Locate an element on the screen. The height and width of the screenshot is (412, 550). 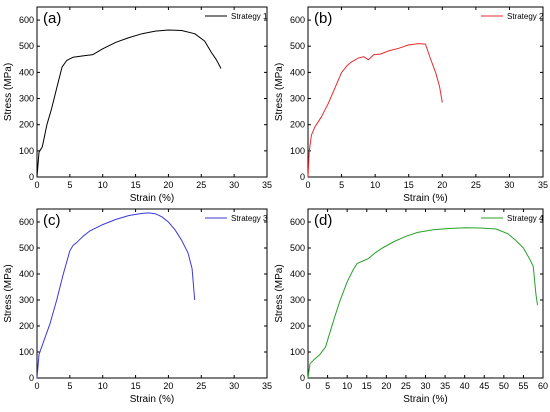
legend-label: Strategy 1 is located at coordinates (249, 16).